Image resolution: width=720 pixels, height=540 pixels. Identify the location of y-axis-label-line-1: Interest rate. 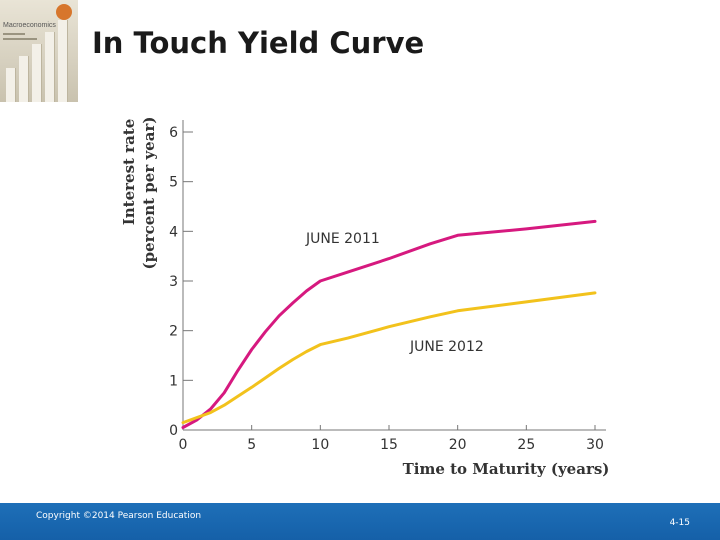
(129, 172).